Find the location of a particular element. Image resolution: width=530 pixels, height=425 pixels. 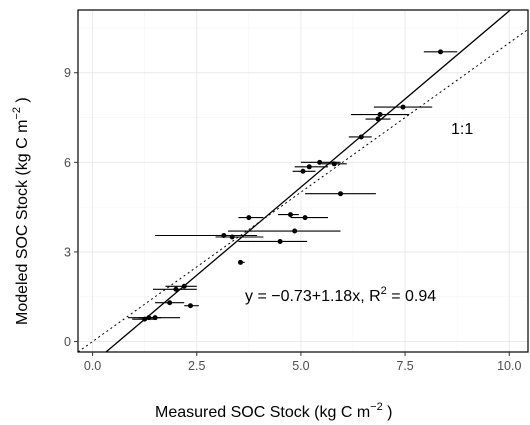

y-tick-label: 6 is located at coordinates (67, 163).